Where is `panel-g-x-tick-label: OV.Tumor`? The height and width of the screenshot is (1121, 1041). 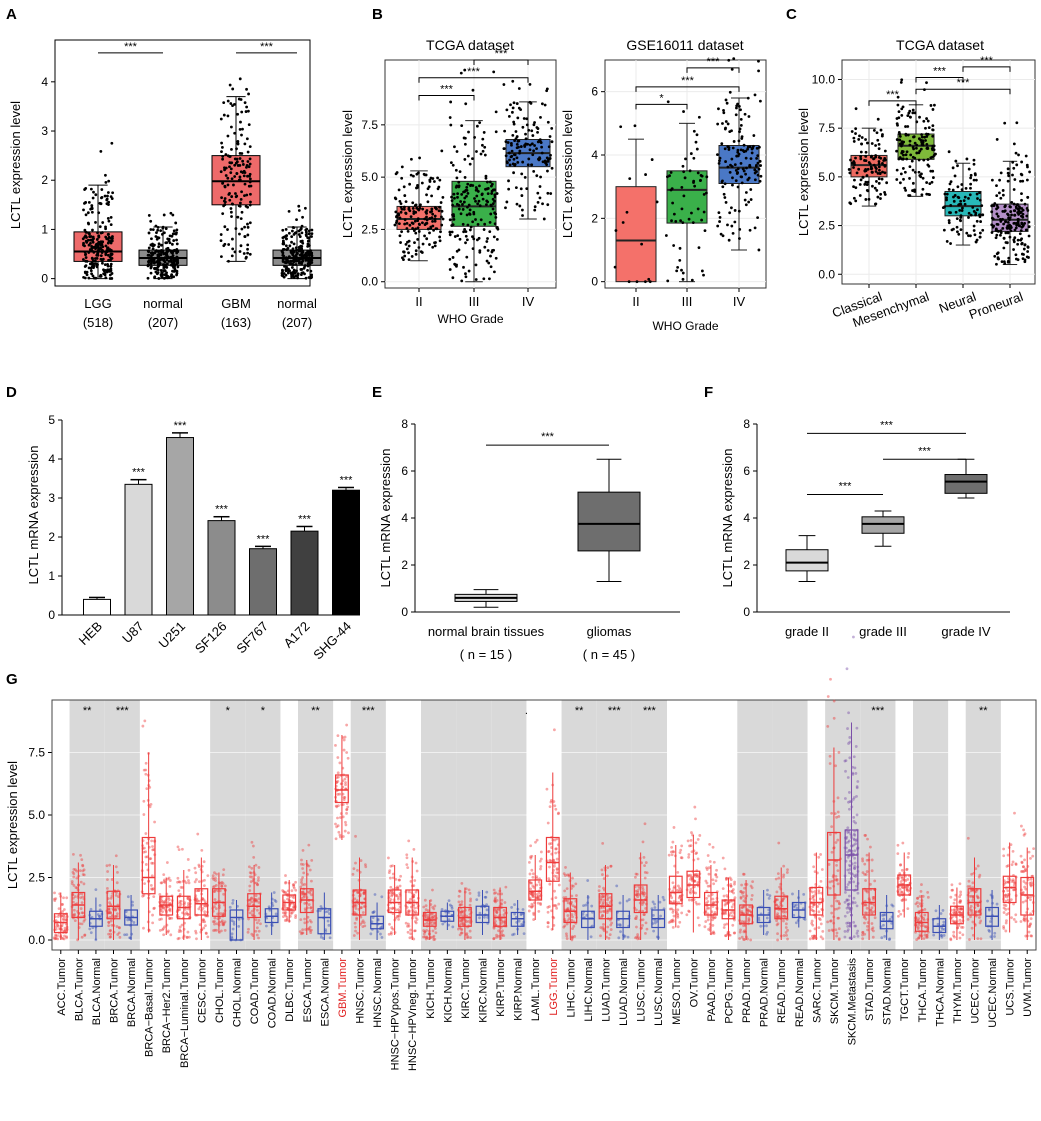
panel-g-x-tick-label: OV.Tumor is located at coordinates (694, 983).